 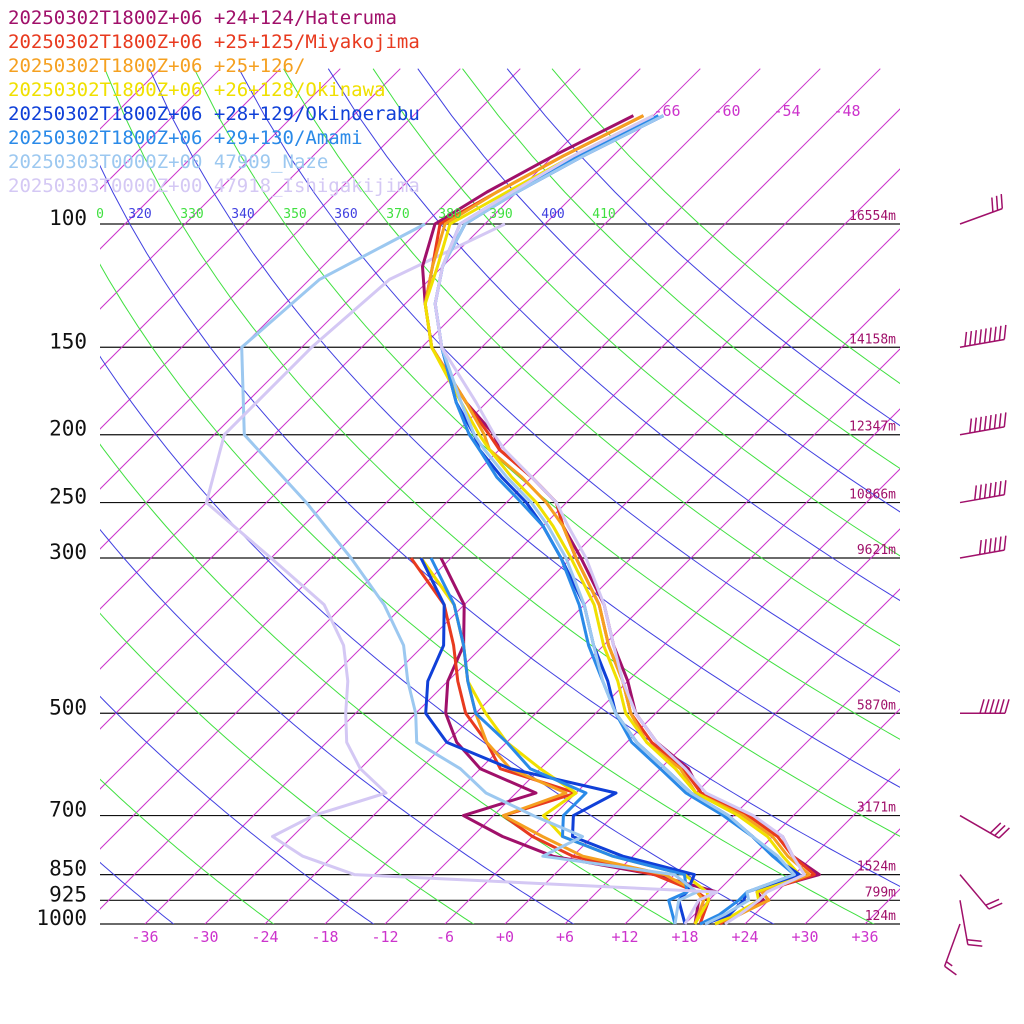 What do you see at coordinates (624, 937) in the screenshot?
I see `temperature-tick-label: +12` at bounding box center [624, 937].